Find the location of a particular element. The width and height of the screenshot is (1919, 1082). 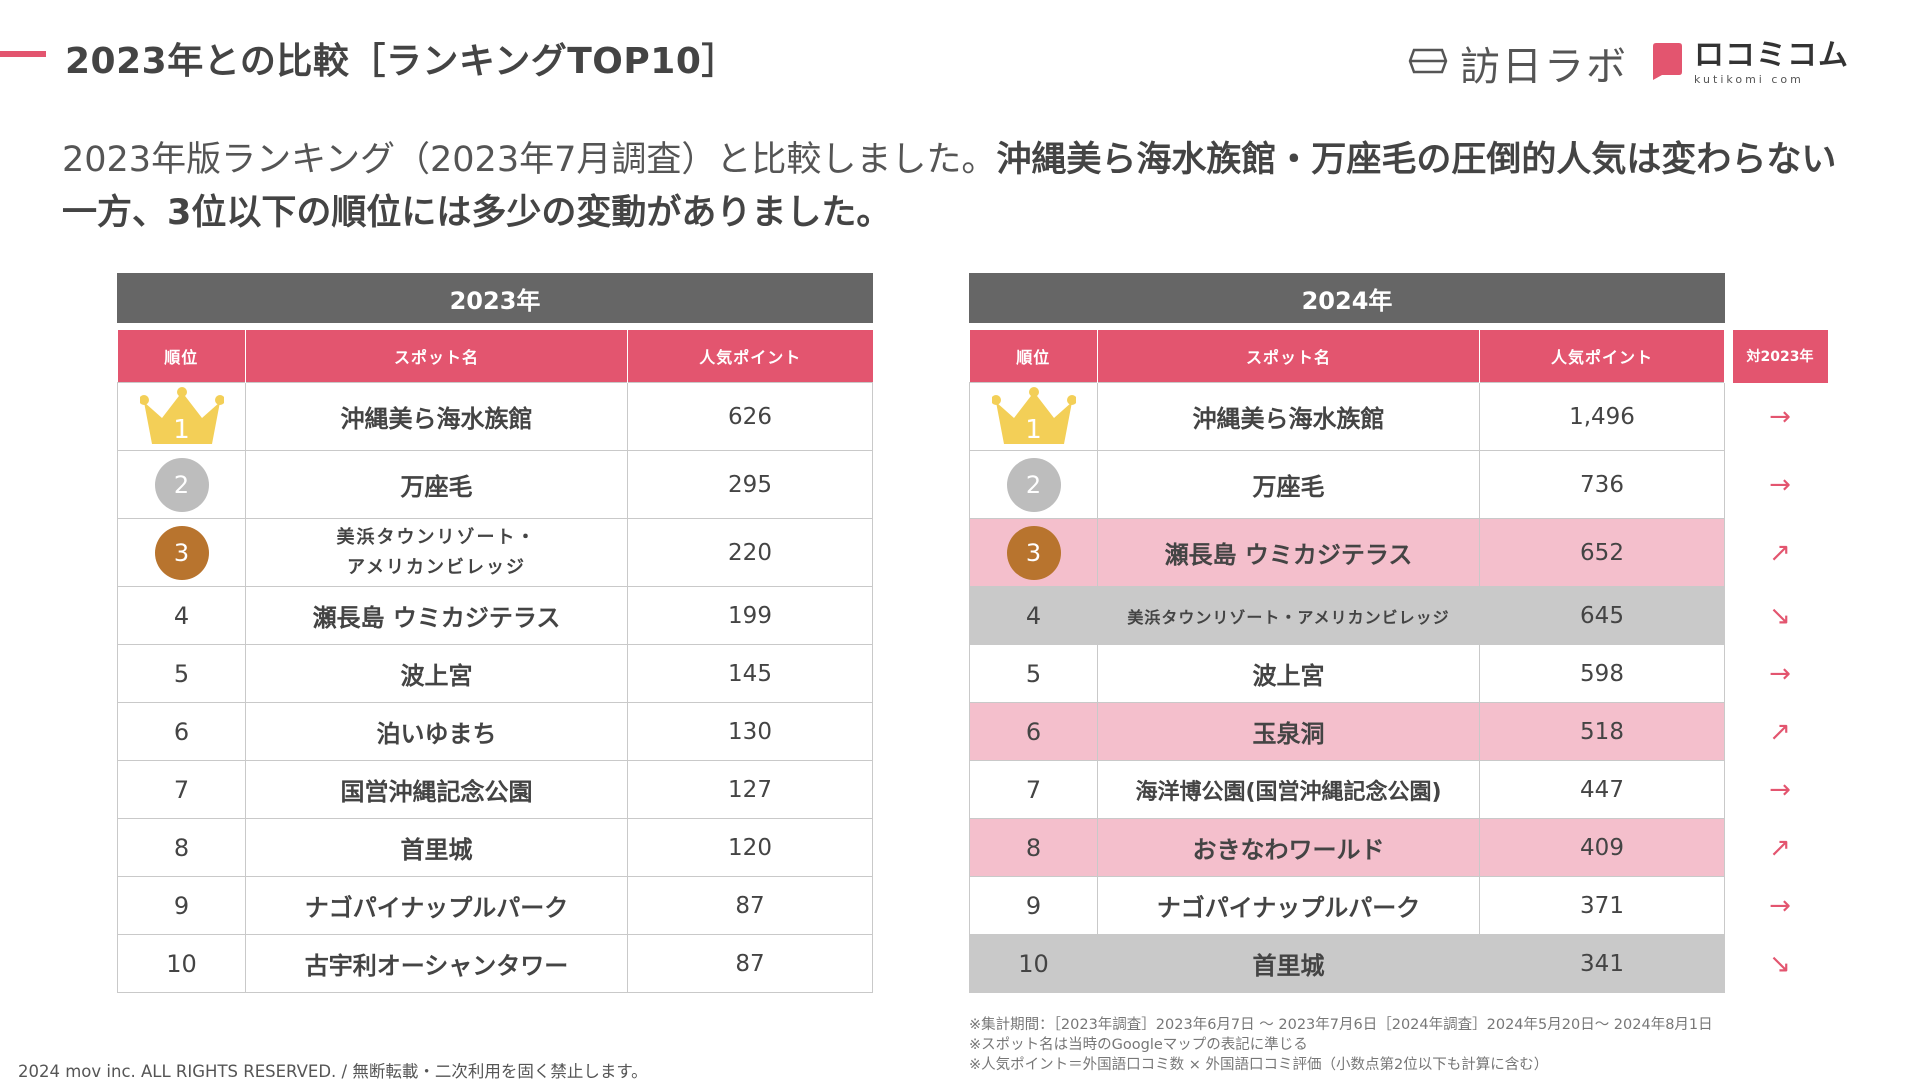

intro-normal: 2023年版ランキング（2023年7月調査）と比較しました。 is located at coordinates (529, 160).